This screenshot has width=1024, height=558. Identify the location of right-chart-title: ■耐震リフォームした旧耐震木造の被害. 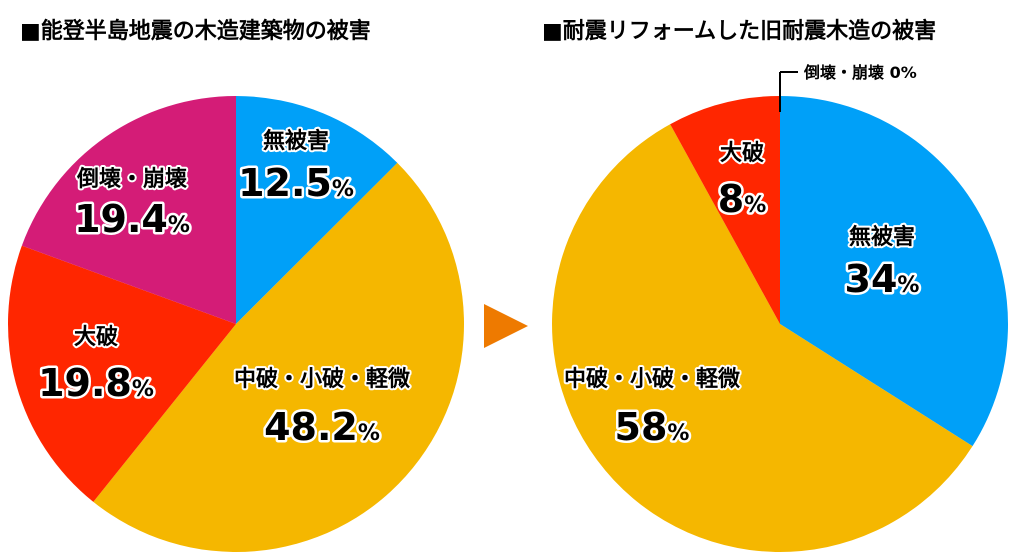
(739, 31).